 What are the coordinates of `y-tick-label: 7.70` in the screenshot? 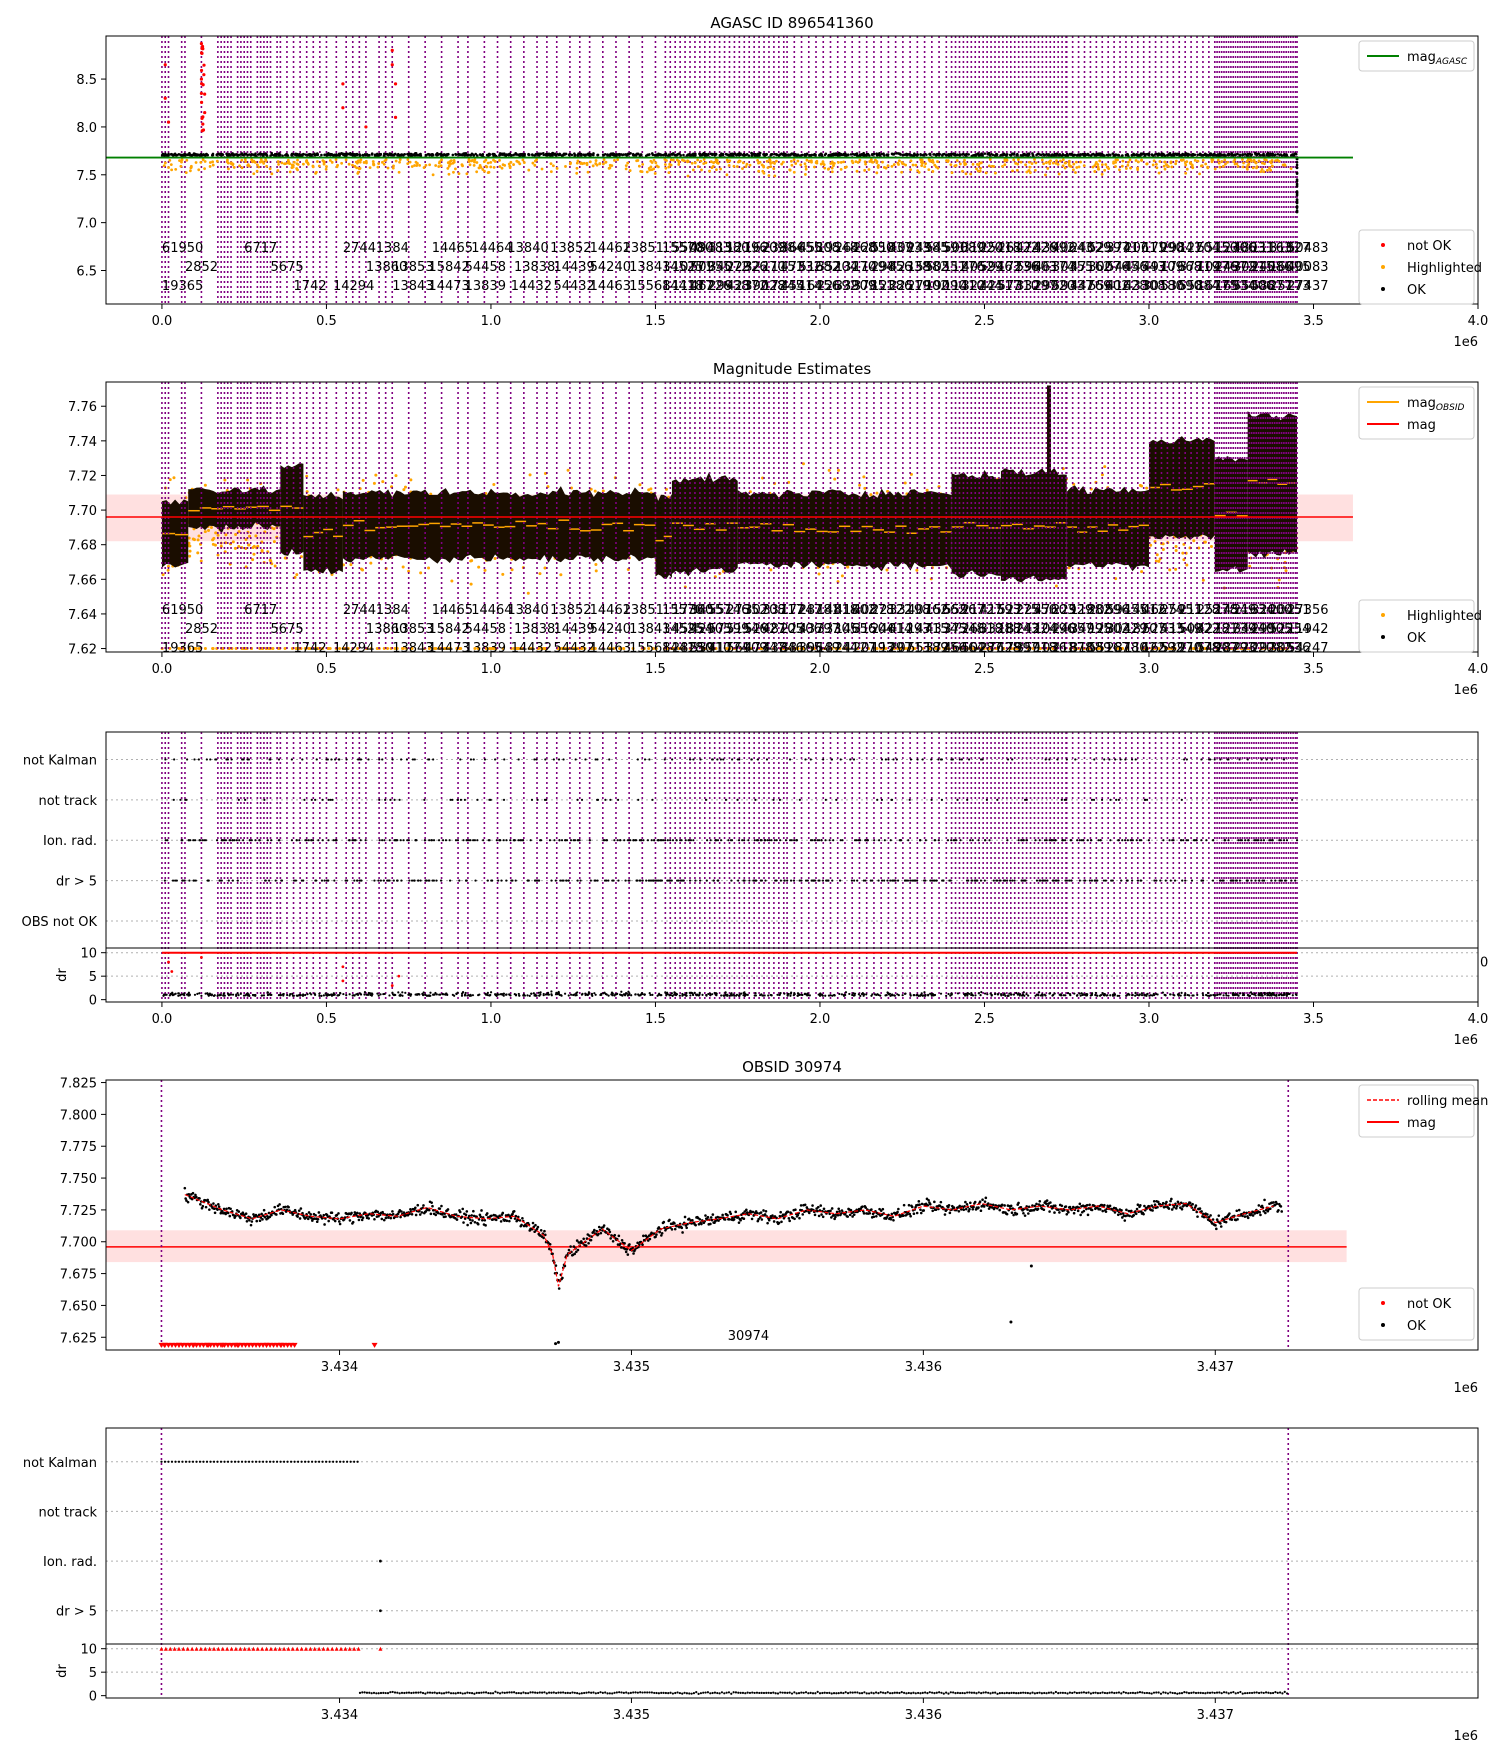 It's located at (82, 511).